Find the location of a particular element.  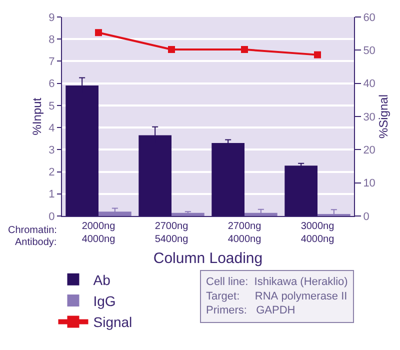

y2-tick-label: 30 is located at coordinates (369, 117).